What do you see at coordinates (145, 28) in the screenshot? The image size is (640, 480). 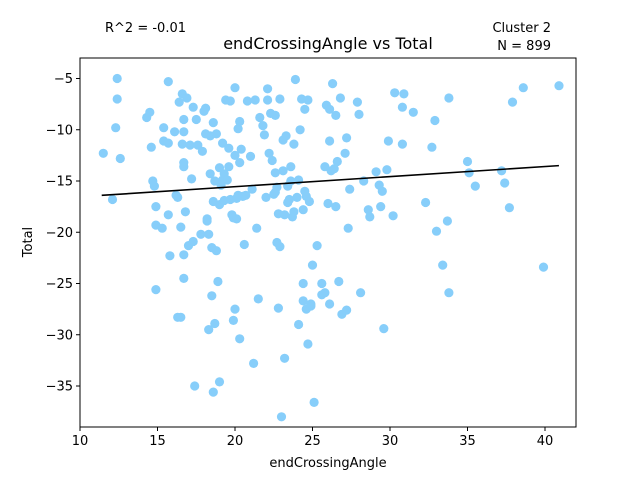 I see `r2-annotation: R^2 = -0.01` at bounding box center [145, 28].